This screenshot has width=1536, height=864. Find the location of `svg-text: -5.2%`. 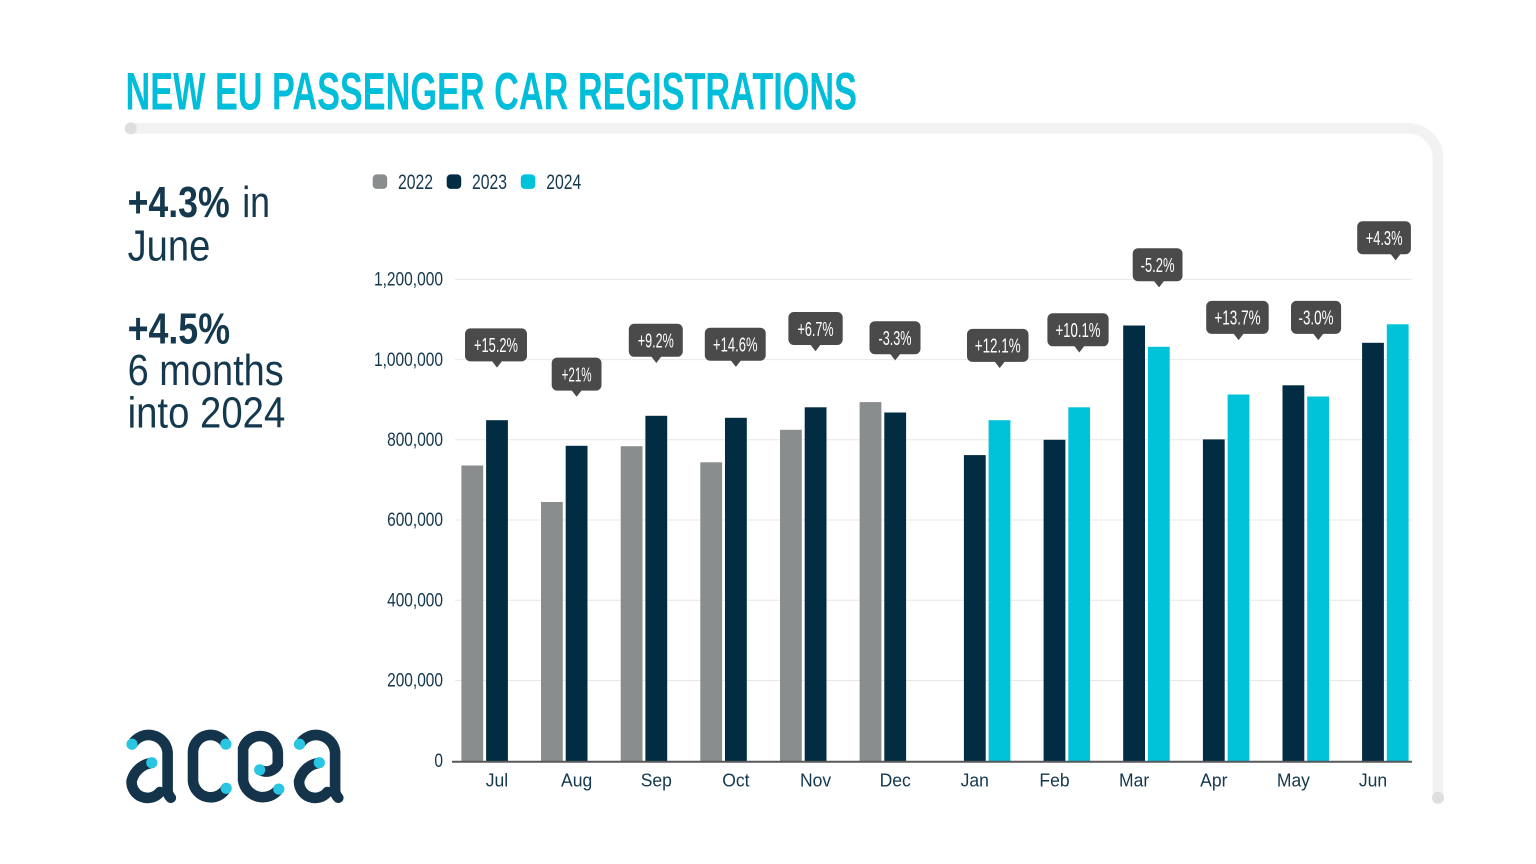

svg-text: -5.2% is located at coordinates (1158, 266).